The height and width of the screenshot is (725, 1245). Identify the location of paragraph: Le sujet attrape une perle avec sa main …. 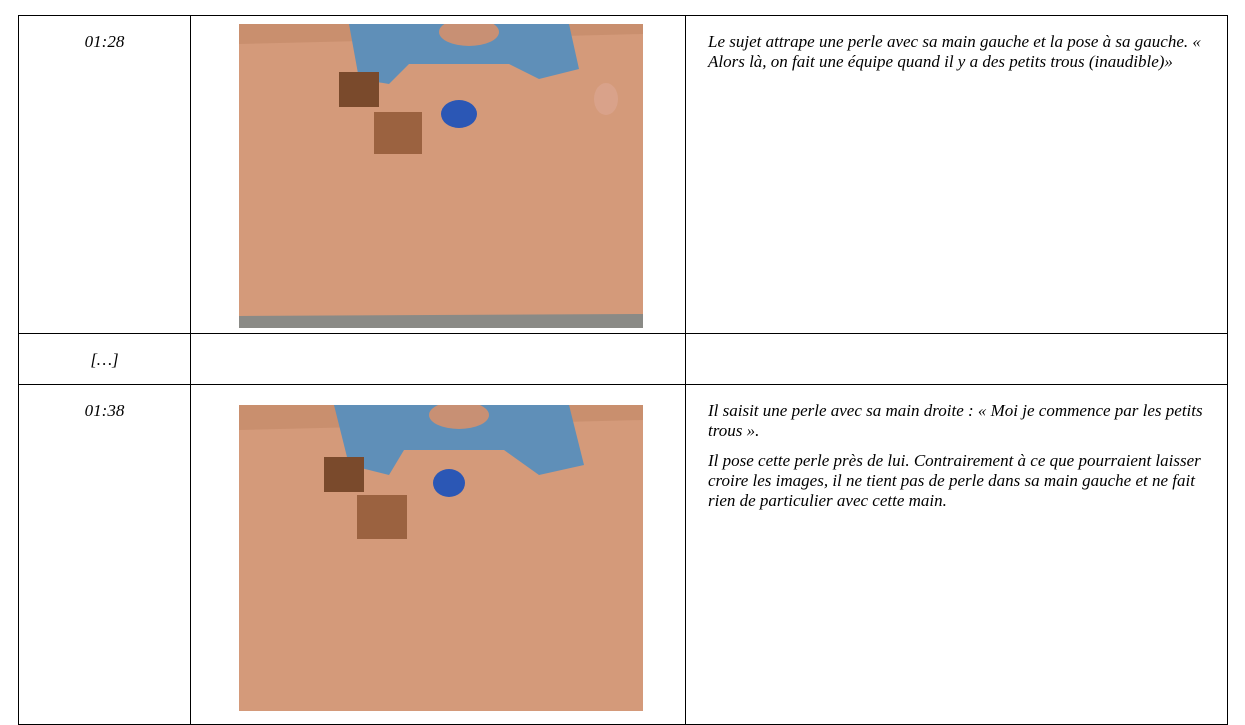
(954, 51).